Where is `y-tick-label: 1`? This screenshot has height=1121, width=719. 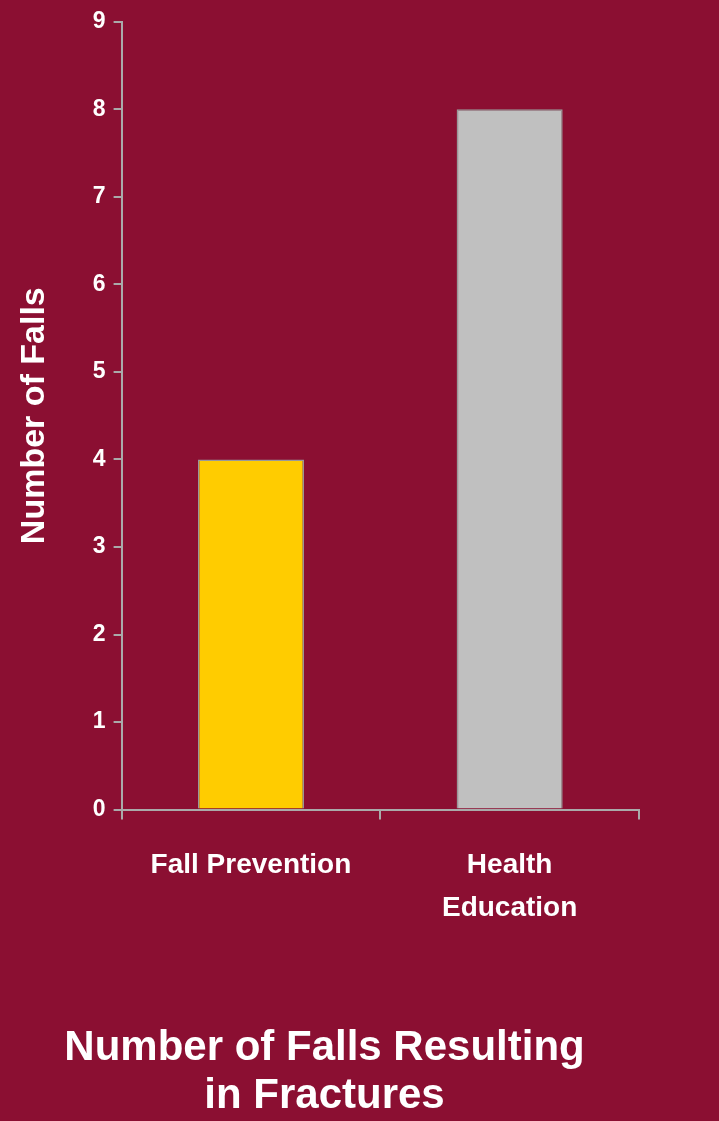 y-tick-label: 1 is located at coordinates (99, 720).